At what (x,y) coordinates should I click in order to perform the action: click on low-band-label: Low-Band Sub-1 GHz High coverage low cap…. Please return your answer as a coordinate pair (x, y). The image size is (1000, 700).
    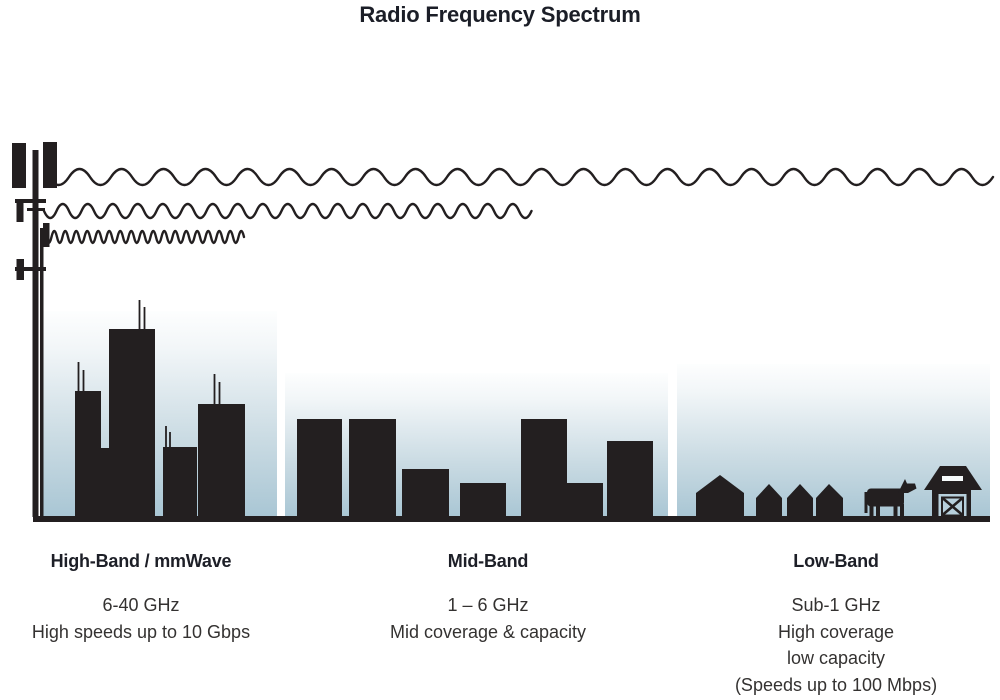
    Looking at the image, I should click on (836, 623).